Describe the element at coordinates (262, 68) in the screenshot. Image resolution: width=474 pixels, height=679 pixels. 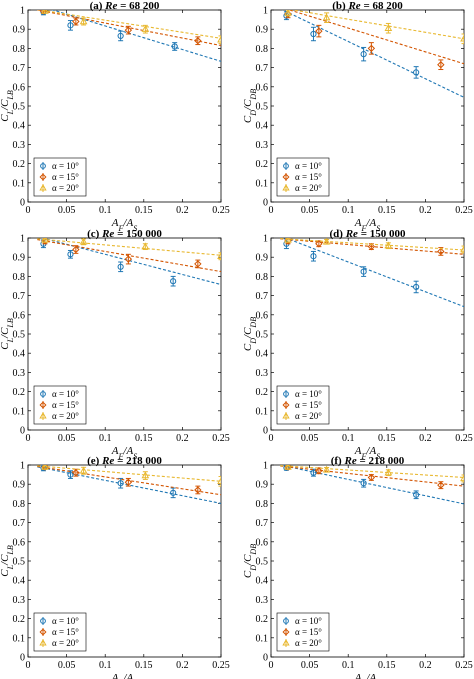
I see `y-tick-label: 0.7` at that location.